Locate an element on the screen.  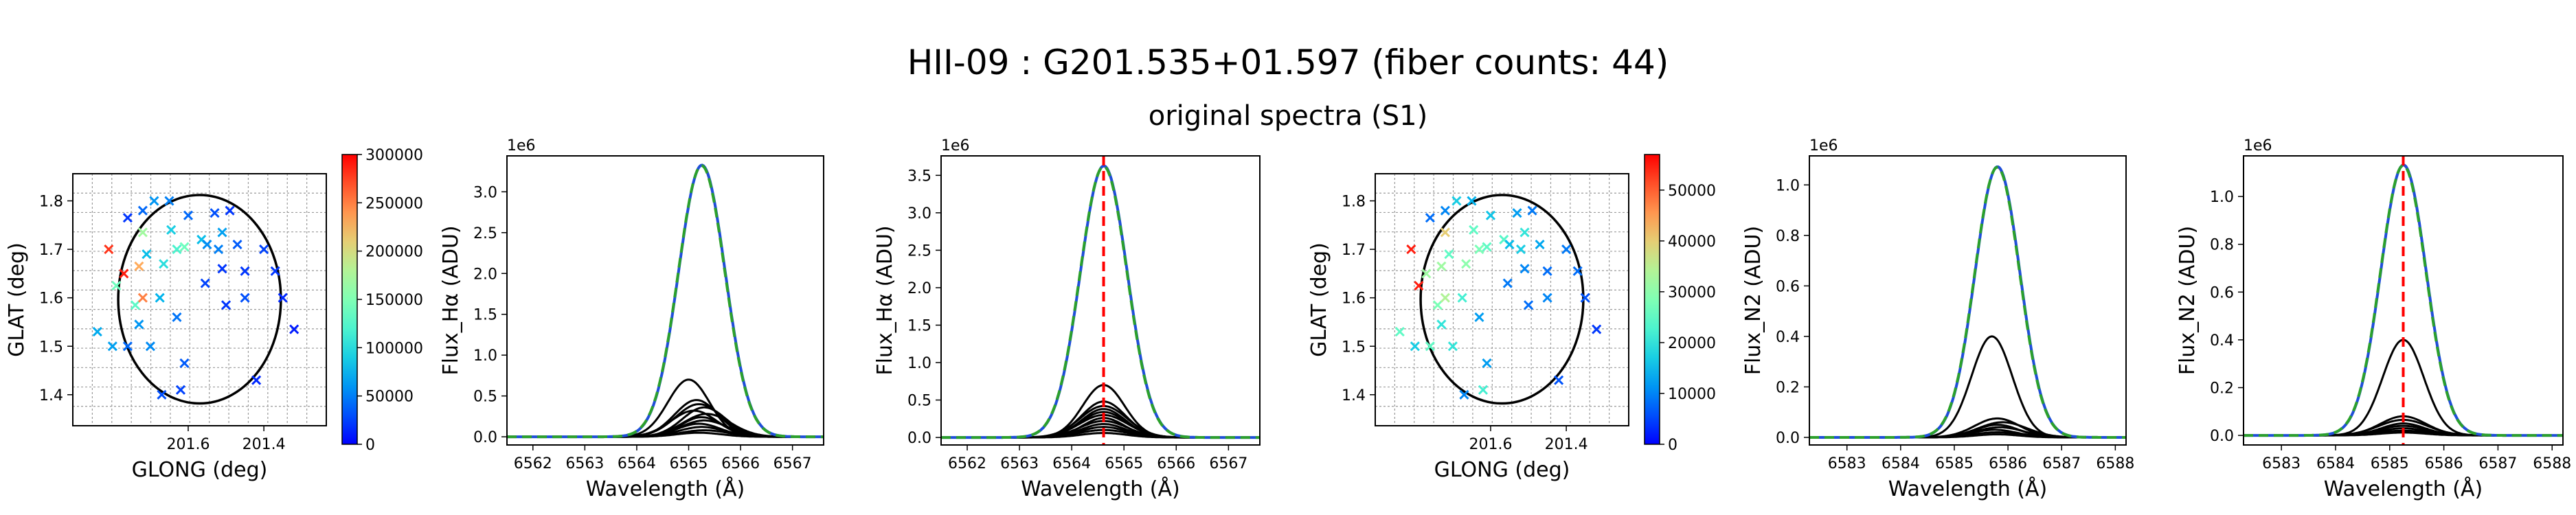
y-tick-label: 1.6 is located at coordinates (51, 299).